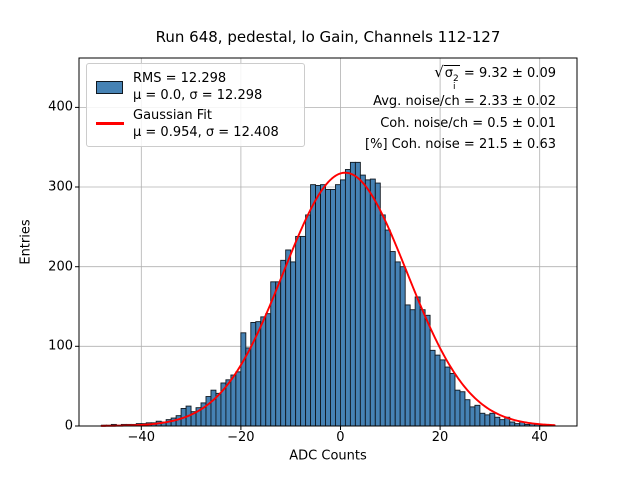 This screenshot has width=640, height=480. Describe the element at coordinates (539, 437) in the screenshot. I see `x-tick-label: 40` at that location.